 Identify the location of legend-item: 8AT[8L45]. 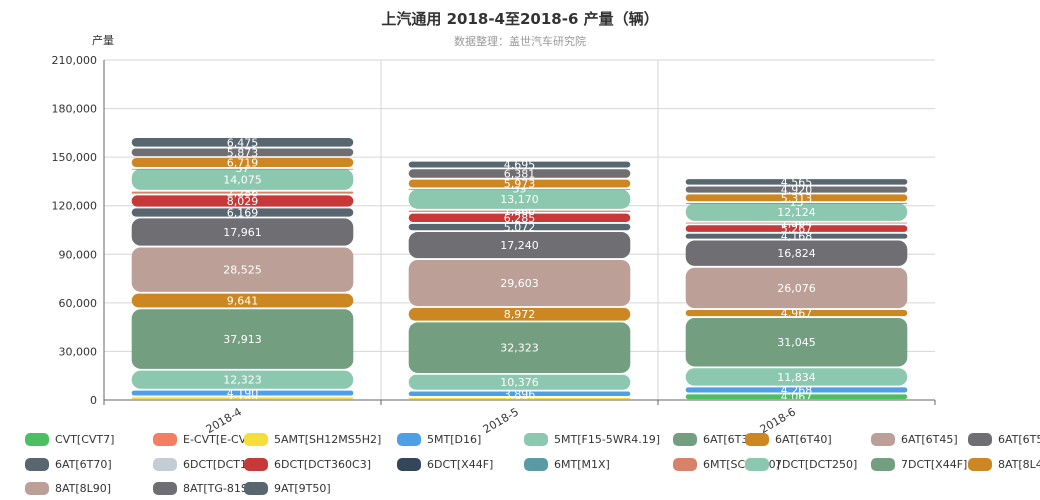
(1004, 464).